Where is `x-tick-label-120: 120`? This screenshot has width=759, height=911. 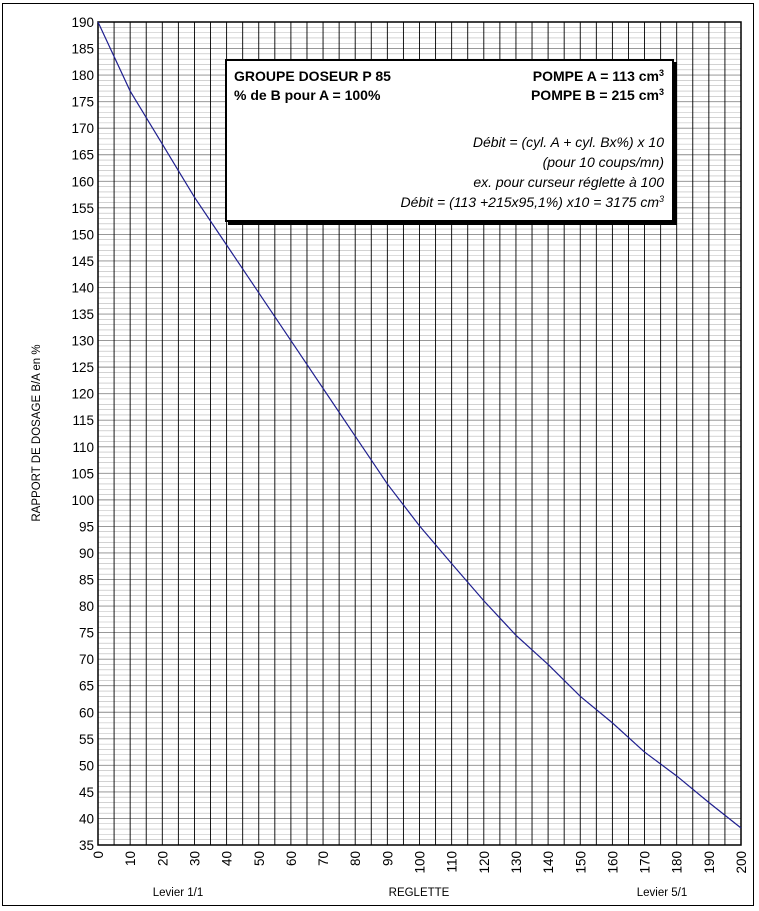
x-tick-label-120: 120 is located at coordinates (484, 862).